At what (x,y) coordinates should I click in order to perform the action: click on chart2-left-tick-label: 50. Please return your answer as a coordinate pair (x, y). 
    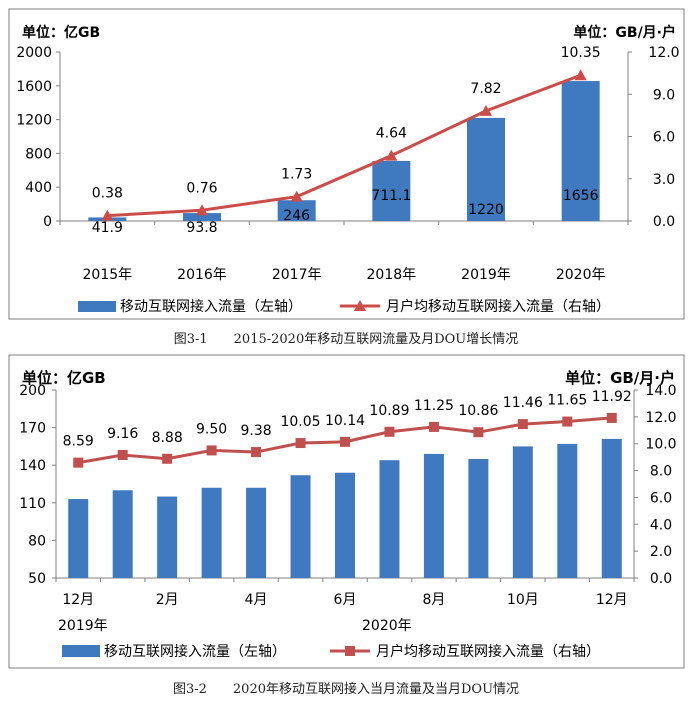
    Looking at the image, I should click on (37, 579).